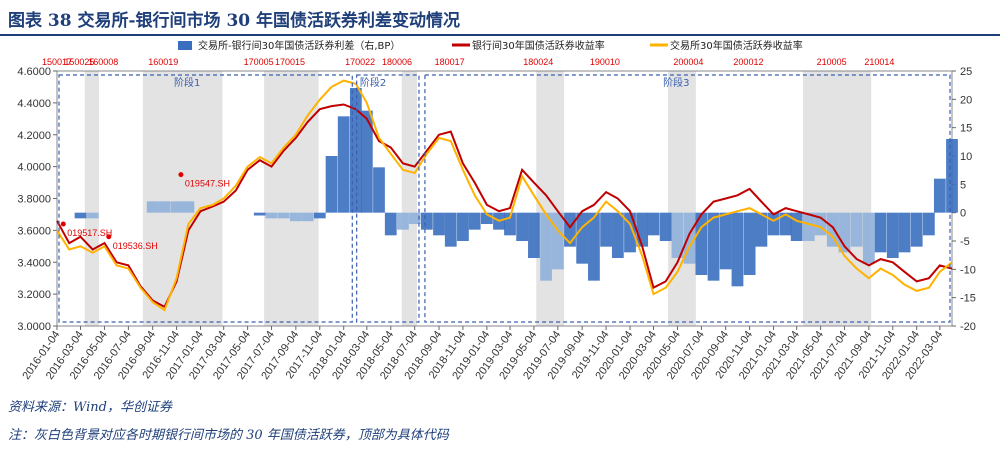  I want to click on bond-code-label: 210005, so click(832, 62).